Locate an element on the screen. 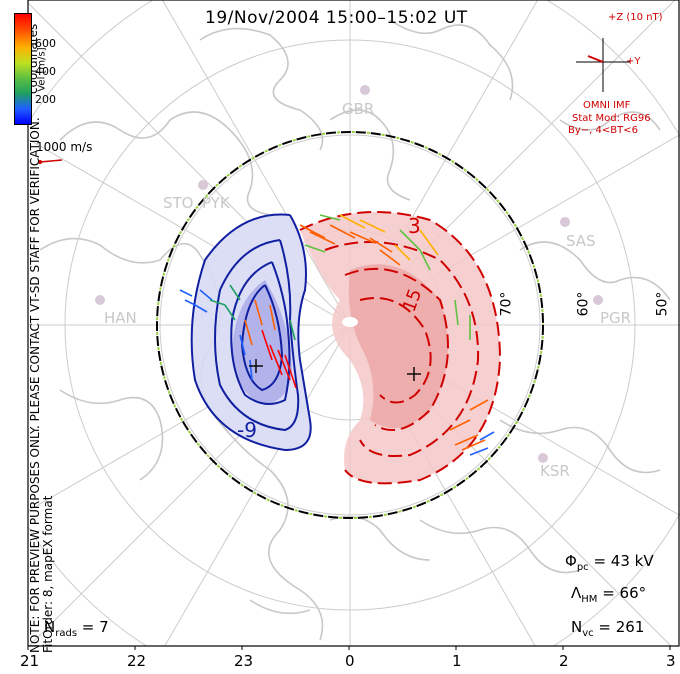 The image size is (680, 674). stat-model: Stat Mod: RG96 is located at coordinates (611, 118).